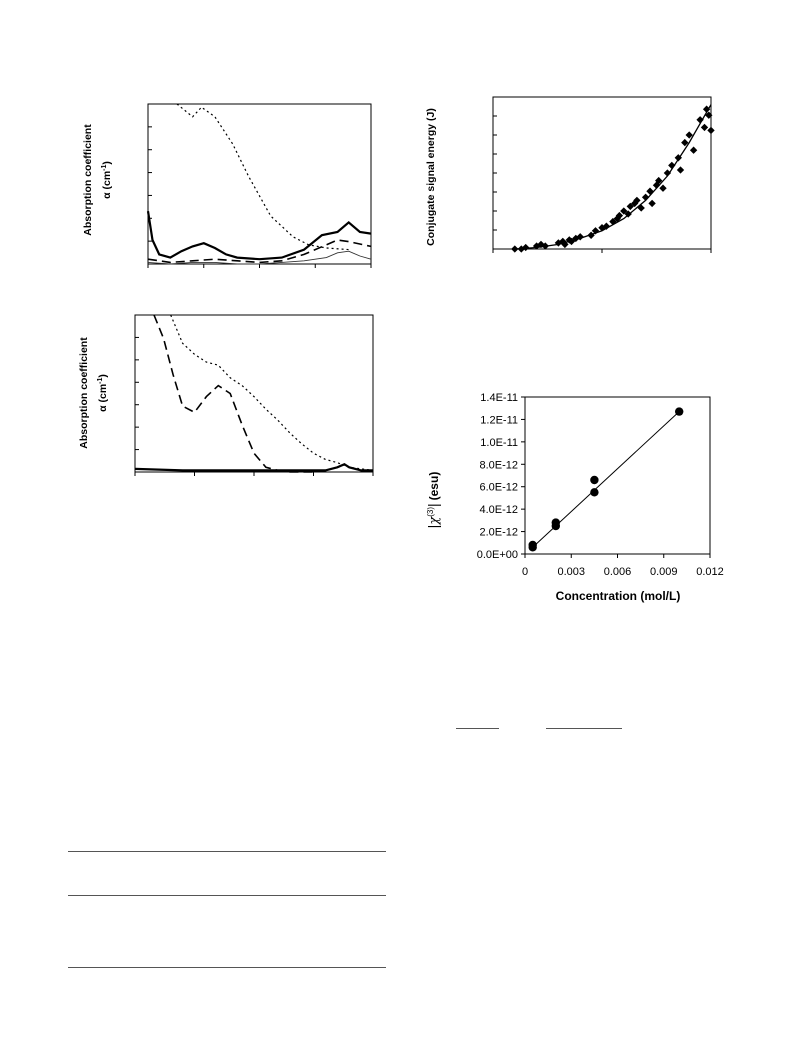 The height and width of the screenshot is (1059, 793). Describe the element at coordinates (498, 488) in the screenshot. I see `chi3-ytick-label: 6.0E-12` at that location.